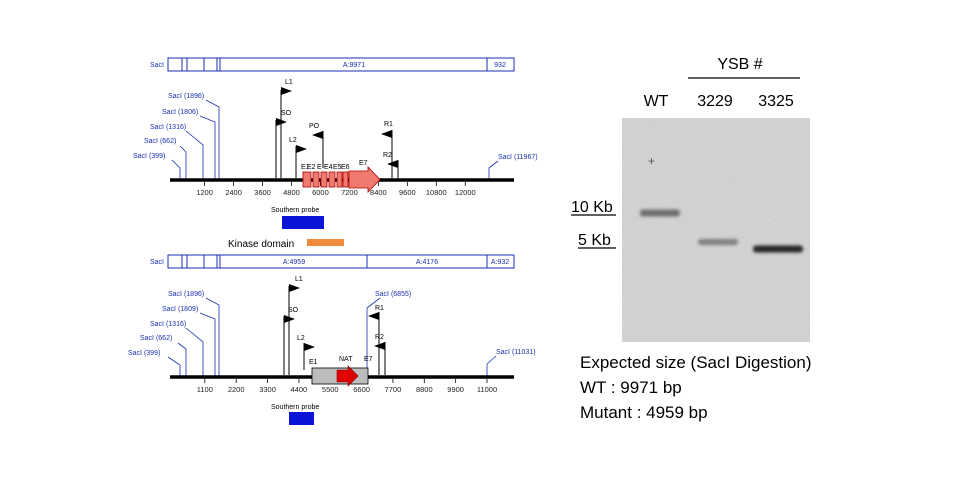 The width and height of the screenshot is (960, 480). What do you see at coordinates (379, 308) in the screenshot?
I see `mut-primer-R1-label: R1` at bounding box center [379, 308].